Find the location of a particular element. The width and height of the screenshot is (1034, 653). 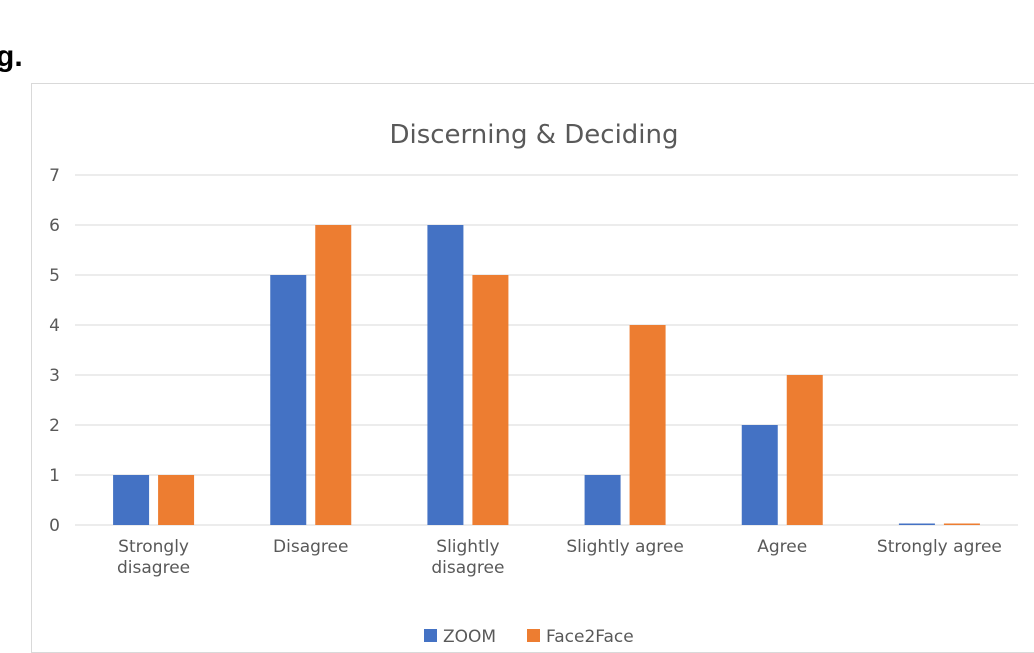

y-tick-label: 1 is located at coordinates (54, 476).